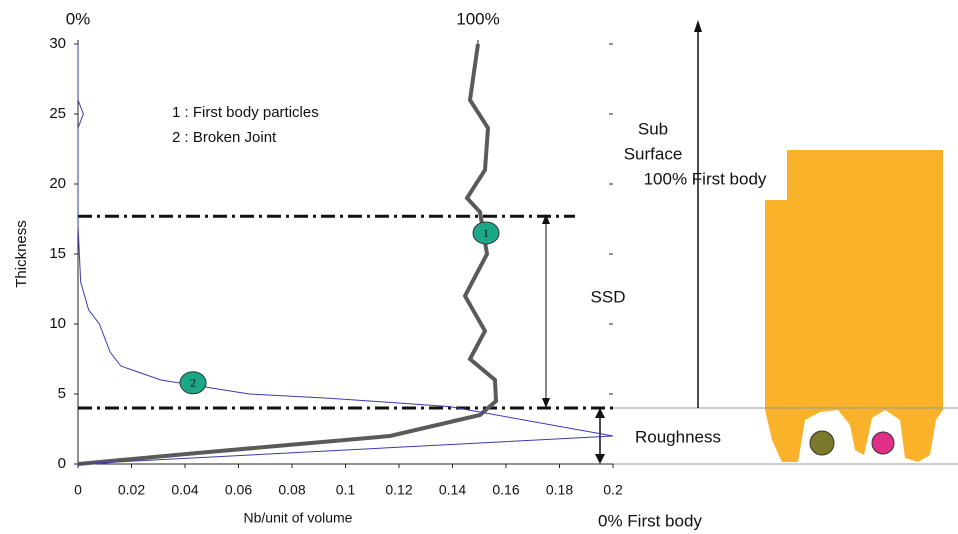  What do you see at coordinates (298, 518) in the screenshot?
I see `x-axis-label: Nb/unit of volume` at bounding box center [298, 518].